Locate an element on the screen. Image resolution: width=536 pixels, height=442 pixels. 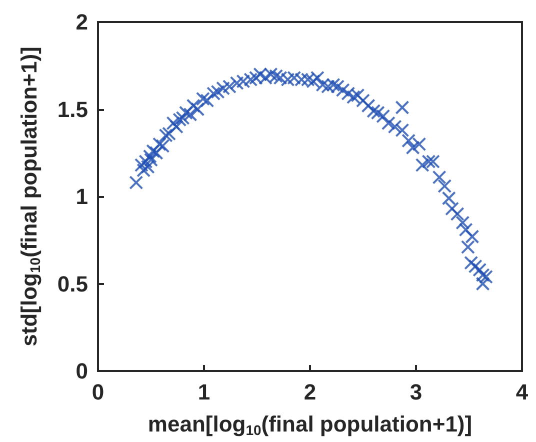
y-tick-label: 0.5 is located at coordinates (72, 283).